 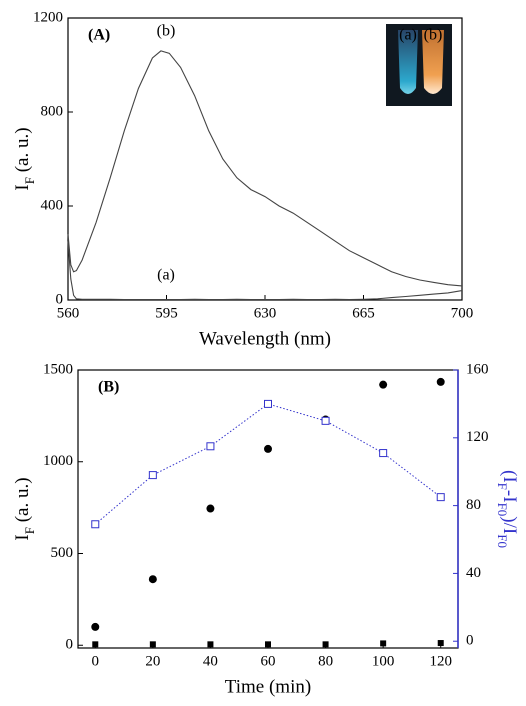 What do you see at coordinates (268, 686) in the screenshot?
I see `x-axis-label: Time (min)` at bounding box center [268, 686].